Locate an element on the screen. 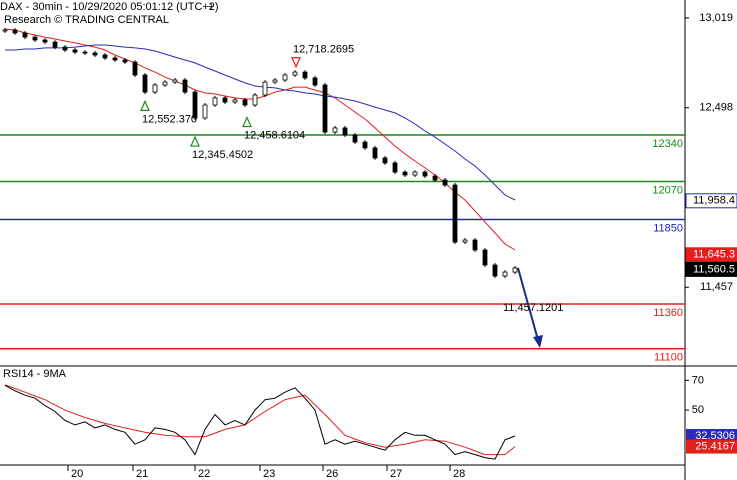 This screenshot has height=480, width=737. annotation-label: 12,345.4502 is located at coordinates (222, 155).